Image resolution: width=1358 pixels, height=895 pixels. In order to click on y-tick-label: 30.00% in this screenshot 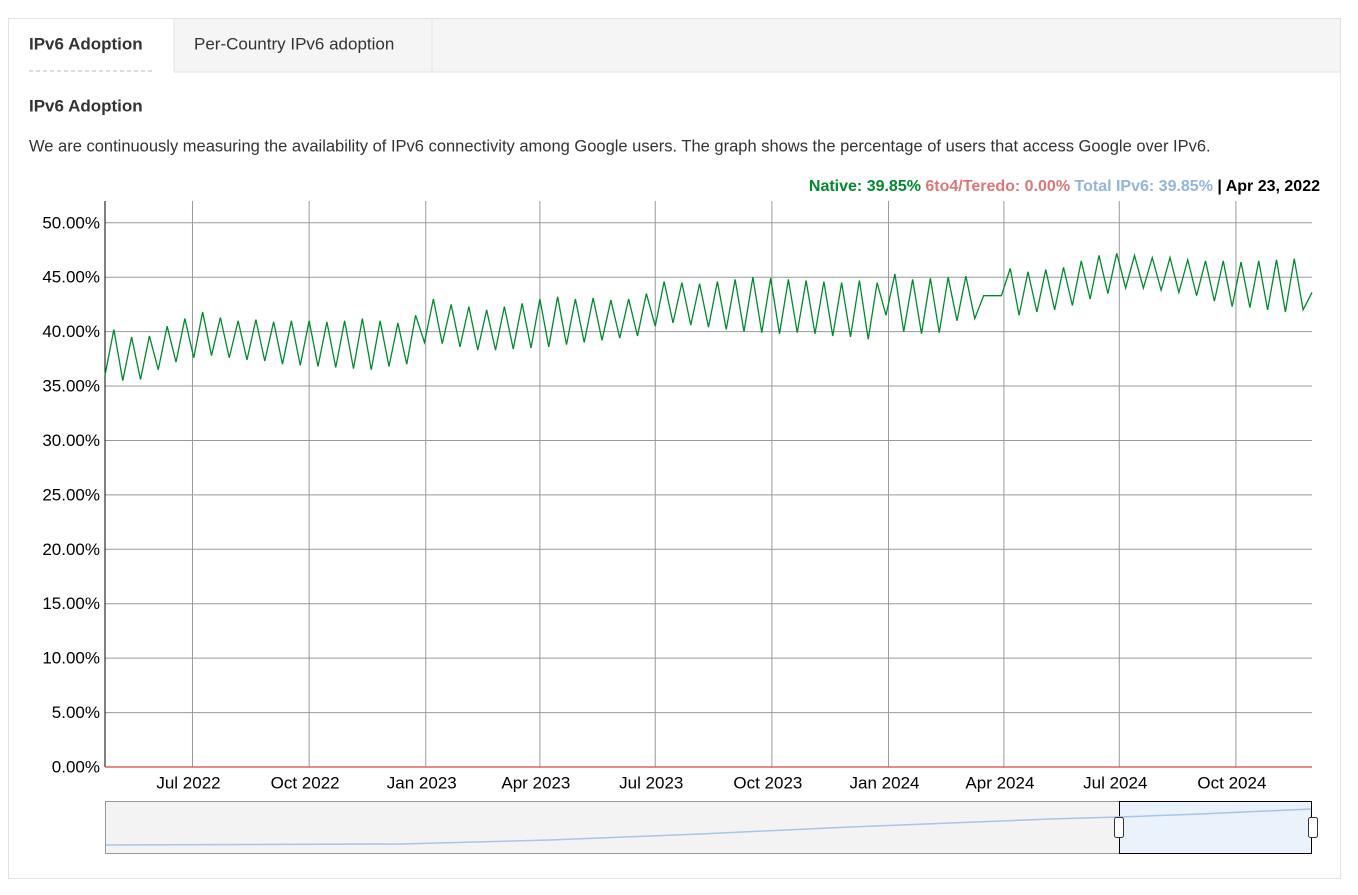, I will do `click(71, 440)`.